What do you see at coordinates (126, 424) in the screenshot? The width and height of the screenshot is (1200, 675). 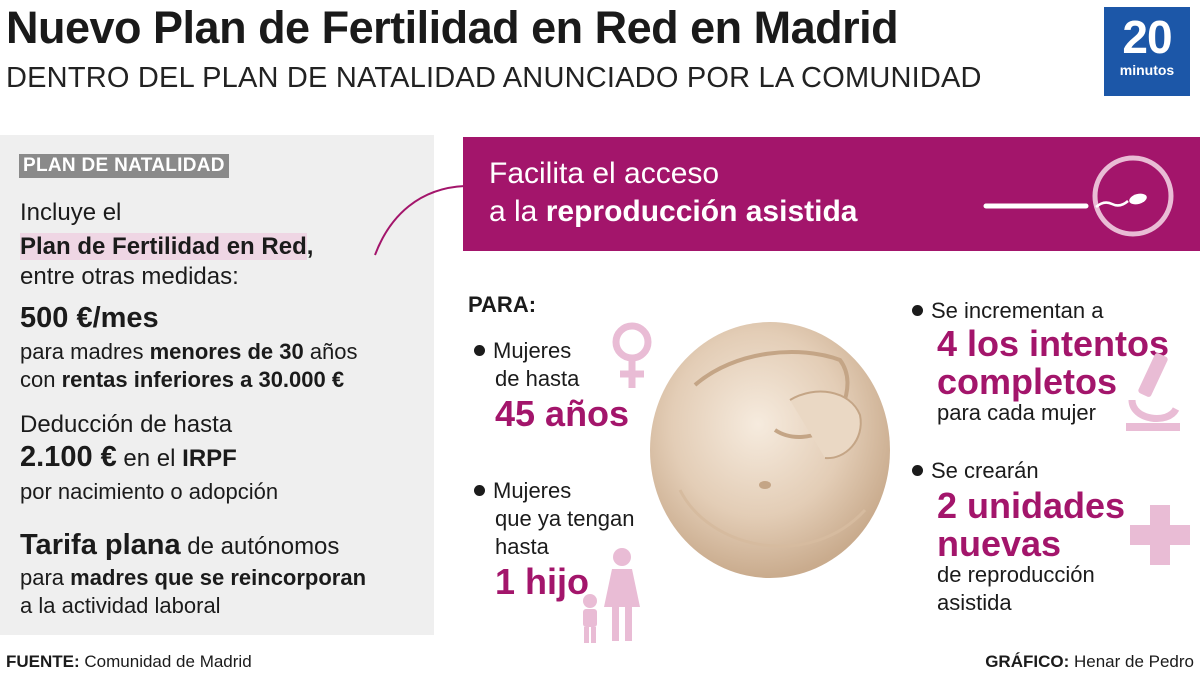 I see `measure-2-line-1: Deducción de hasta` at bounding box center [126, 424].